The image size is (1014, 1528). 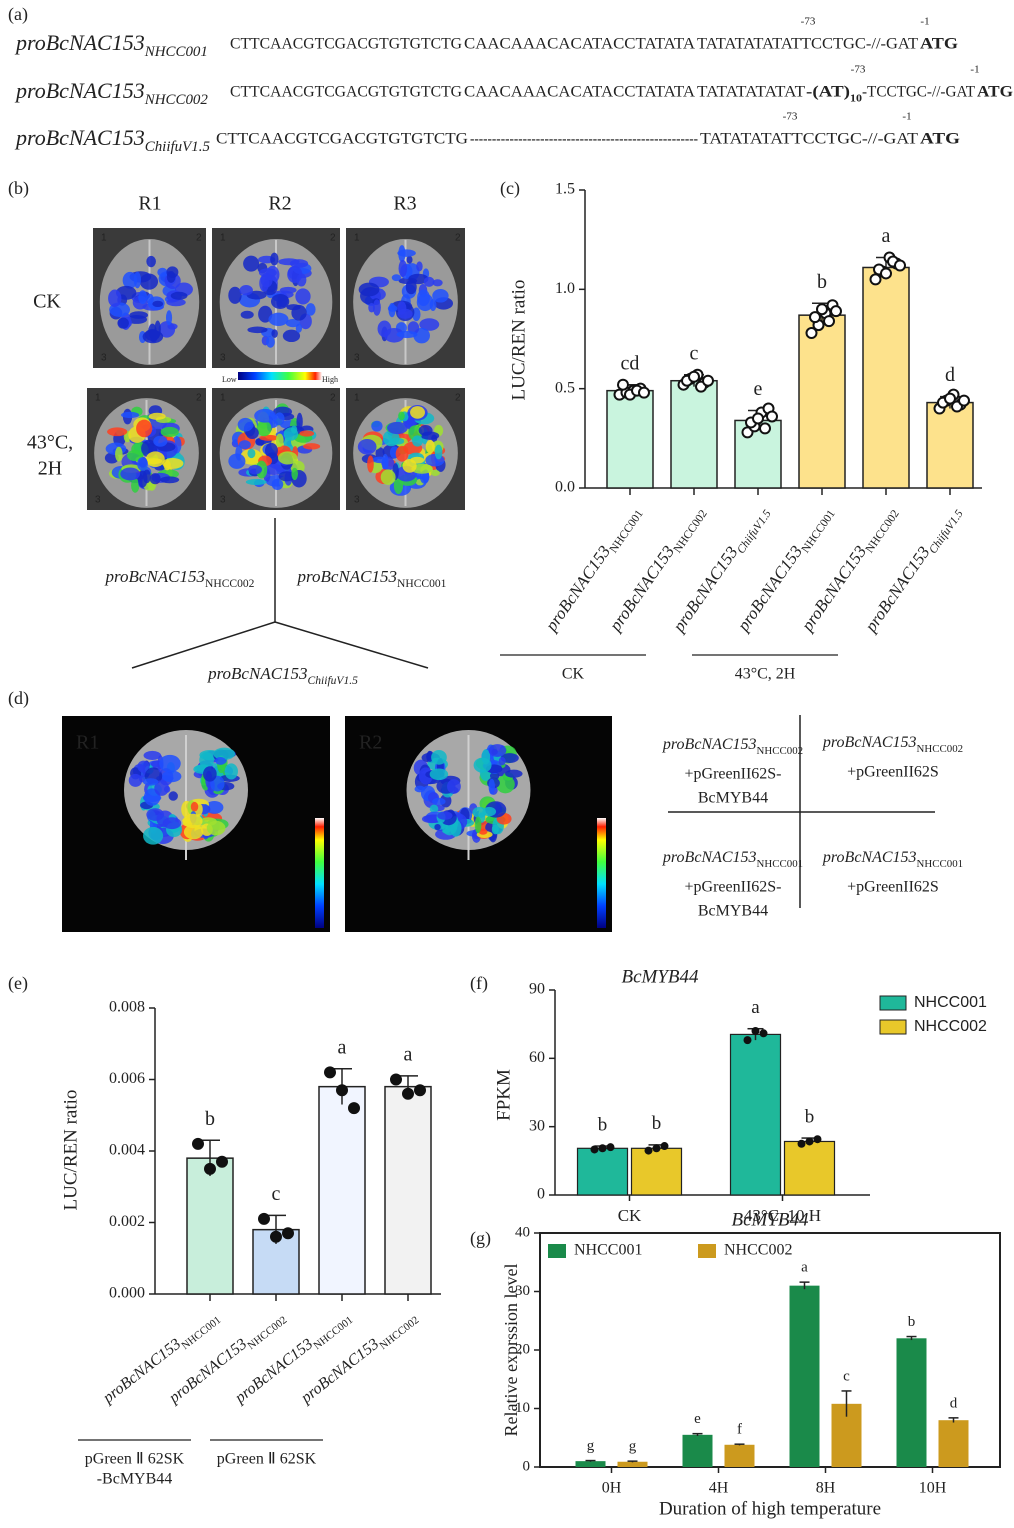 I want to click on corner-label: 2, so click(x=333, y=398).